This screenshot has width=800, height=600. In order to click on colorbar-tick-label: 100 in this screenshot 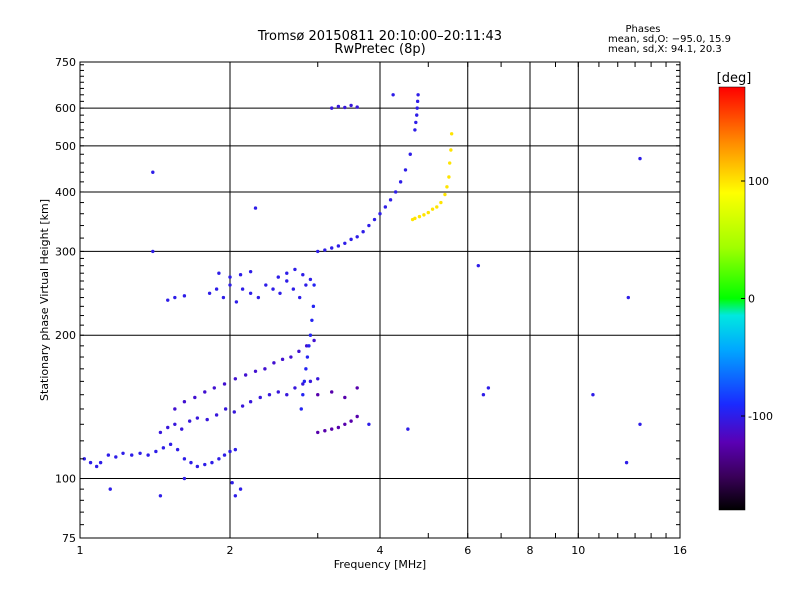, I will do `click(758, 181)`.